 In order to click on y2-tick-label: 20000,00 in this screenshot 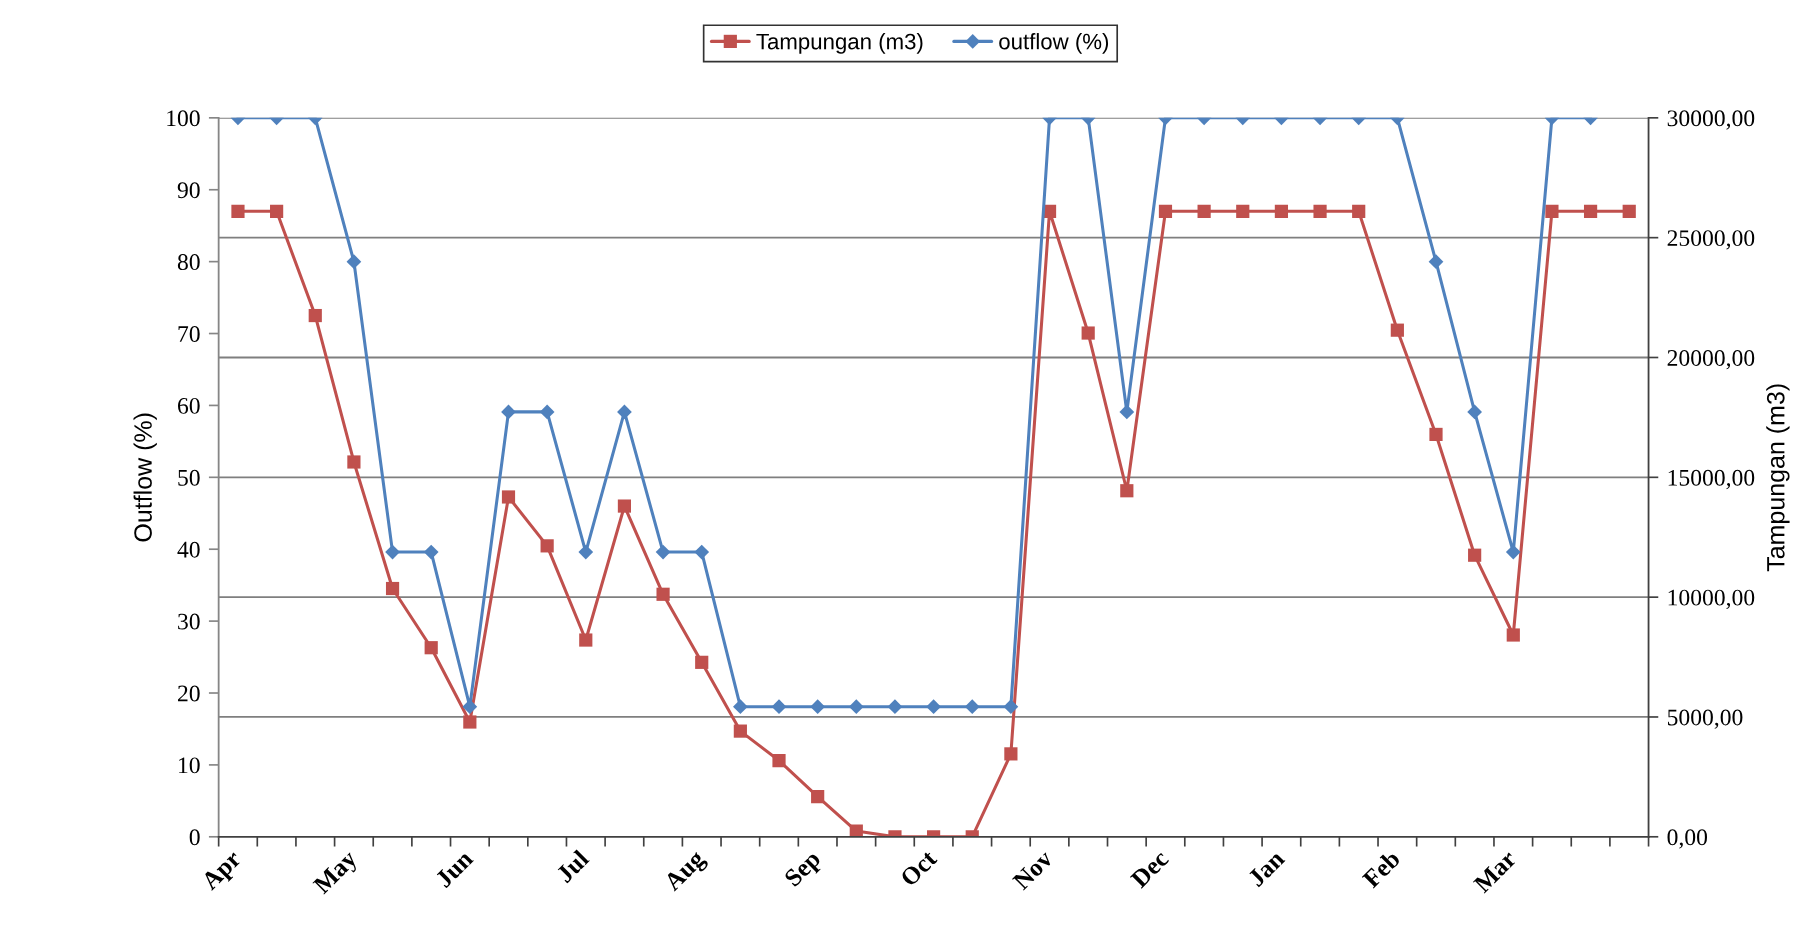, I will do `click(1711, 359)`.